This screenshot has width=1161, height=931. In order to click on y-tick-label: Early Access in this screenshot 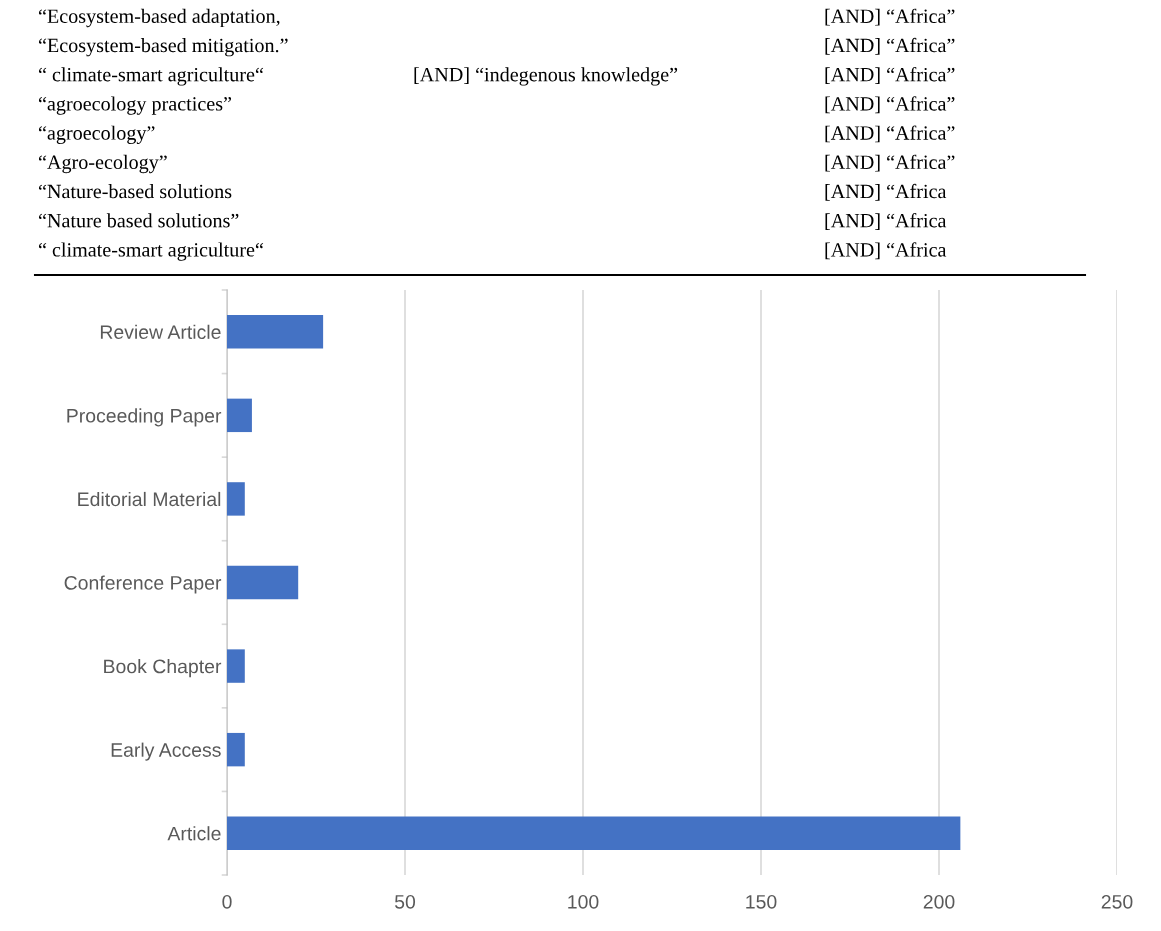, I will do `click(166, 751)`.